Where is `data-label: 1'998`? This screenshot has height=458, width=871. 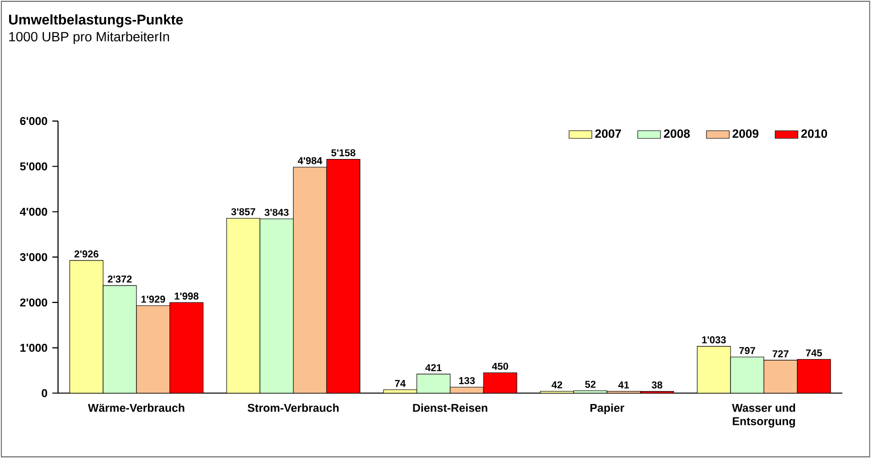 data-label: 1'998 is located at coordinates (186, 296).